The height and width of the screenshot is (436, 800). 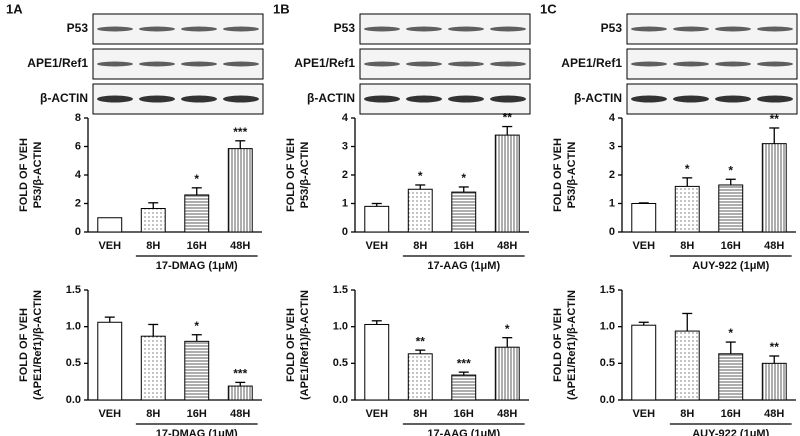 I want to click on group-label: 17-AAG (1μM), so click(x=463, y=266).